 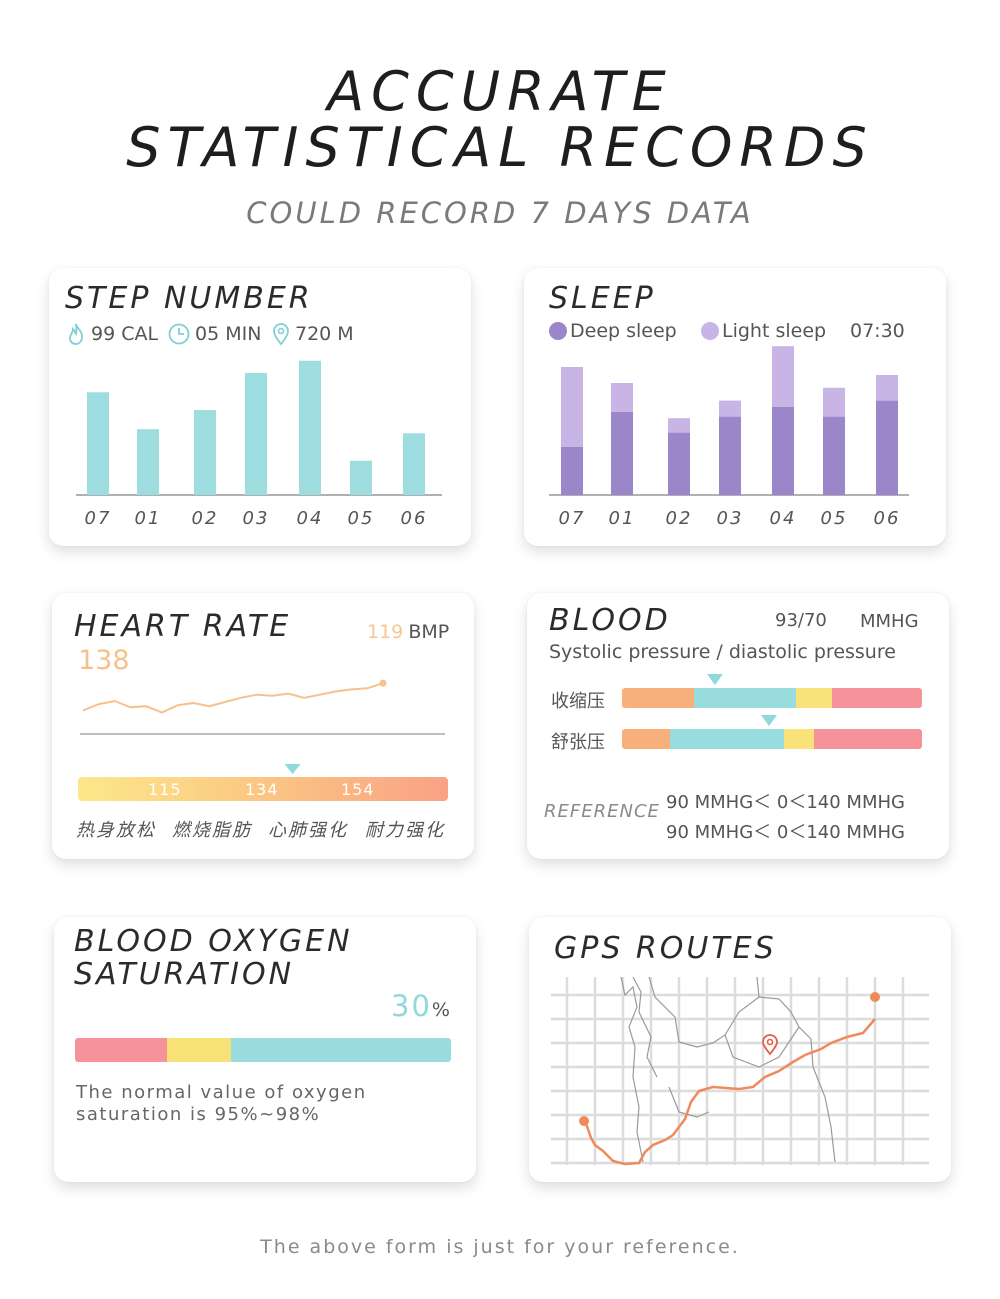 I want to click on zone-threshold-1: 115, so click(x=165, y=789).